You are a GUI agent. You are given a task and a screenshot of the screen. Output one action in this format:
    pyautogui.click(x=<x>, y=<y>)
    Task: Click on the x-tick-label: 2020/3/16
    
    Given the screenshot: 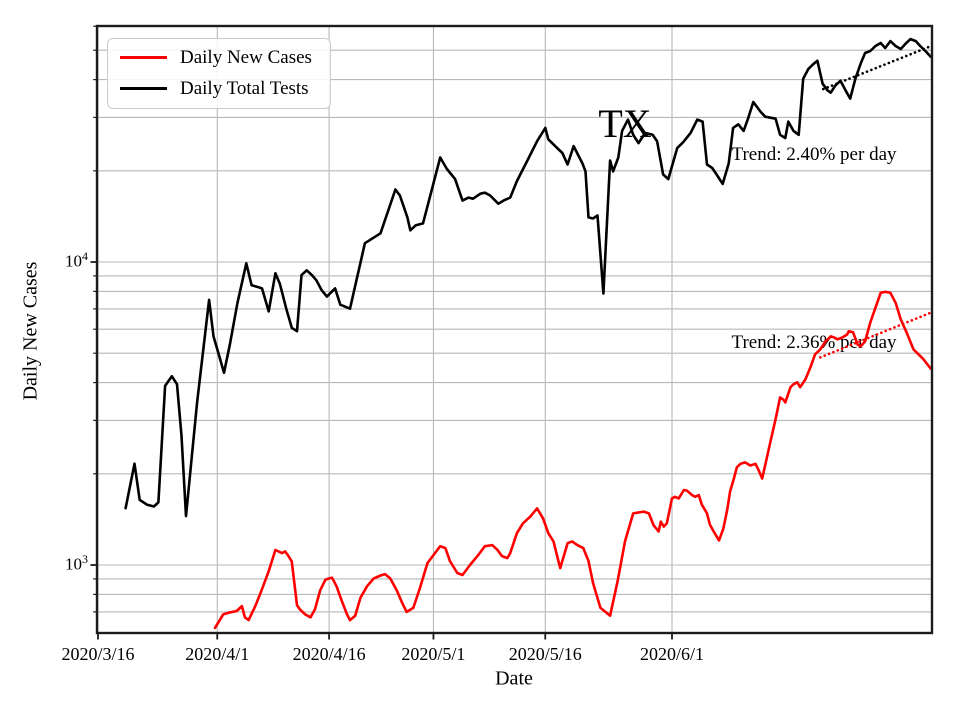 What is the action you would take?
    pyautogui.click(x=98, y=654)
    